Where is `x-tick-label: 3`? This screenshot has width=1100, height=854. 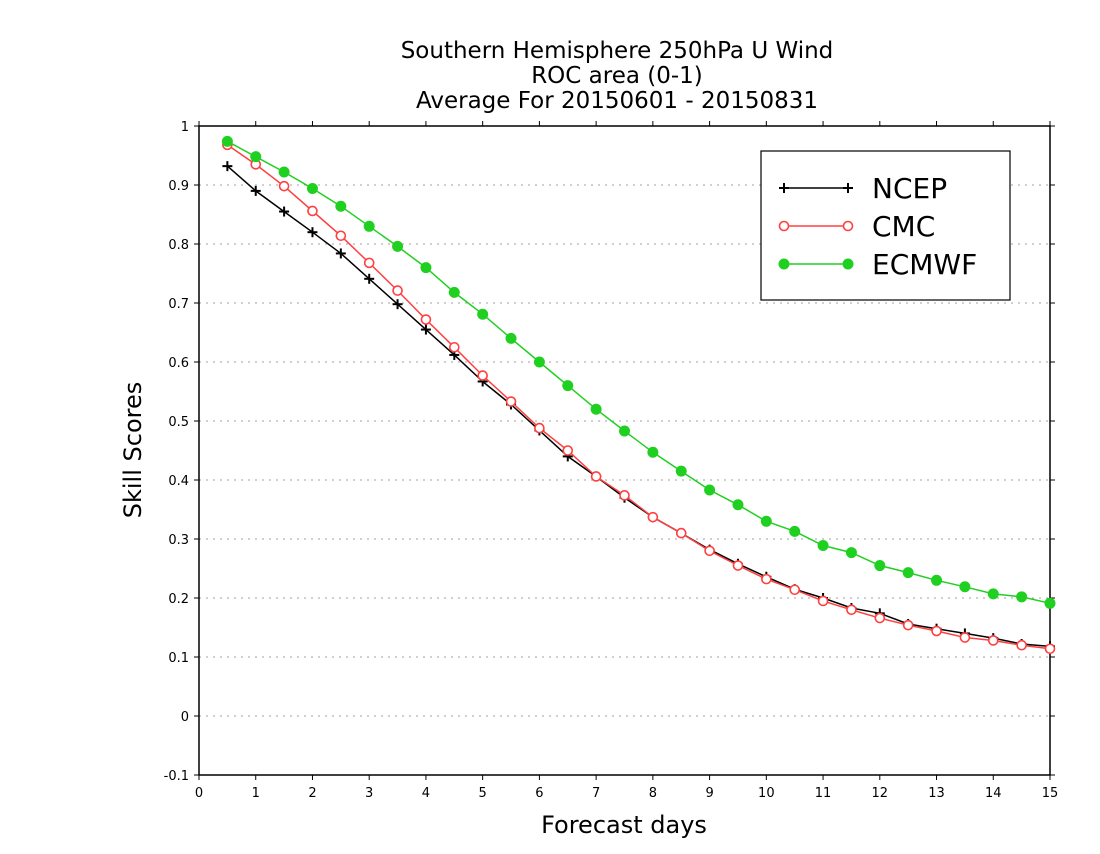 x-tick-label: 3 is located at coordinates (369, 793).